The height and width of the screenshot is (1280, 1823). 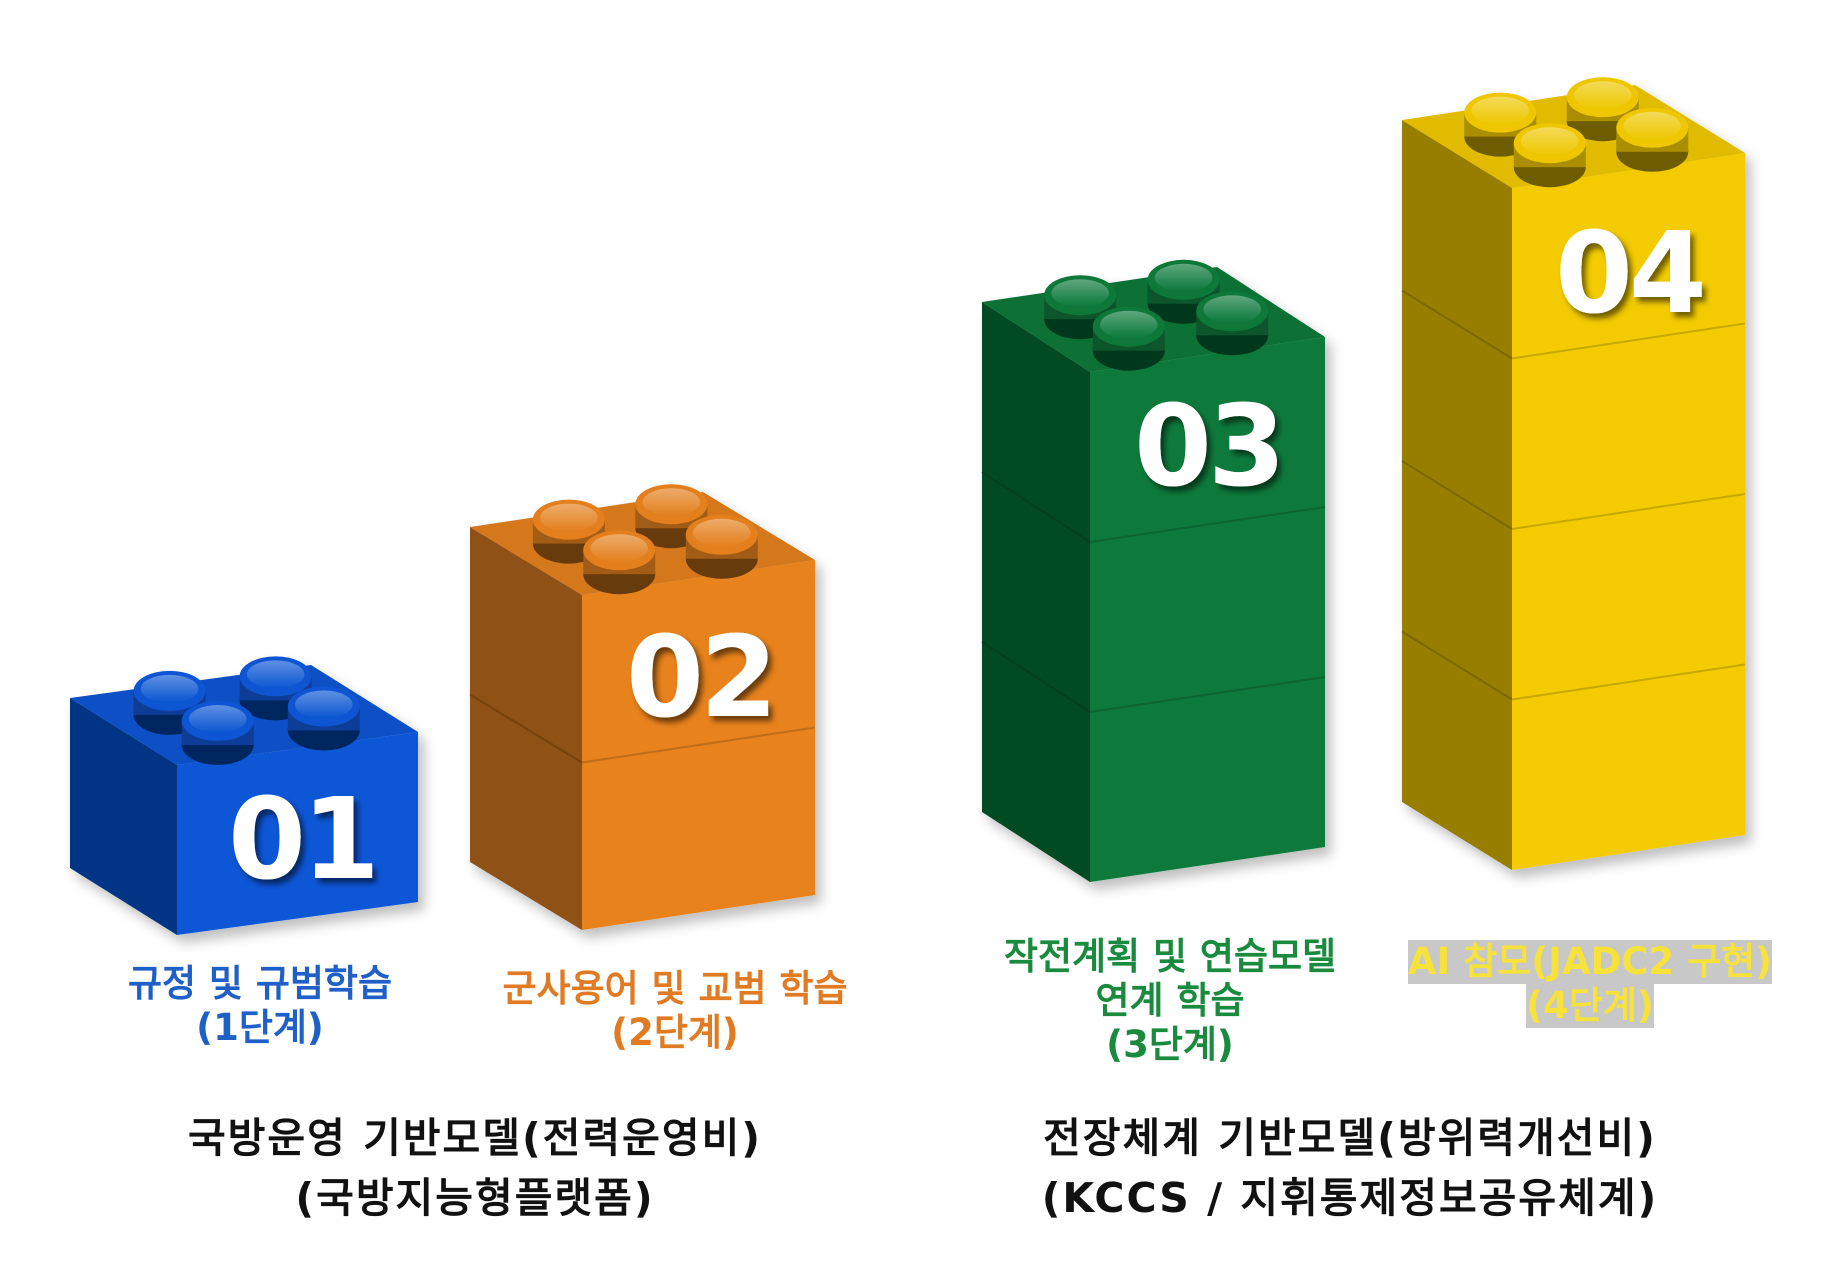 What do you see at coordinates (1350, 1168) in the screenshot?
I see `group-caption-battlefield-systems: 전장체계 기반모델(방위력개선비) (KCCS / 지휘통제정보공유체계)` at bounding box center [1350, 1168].